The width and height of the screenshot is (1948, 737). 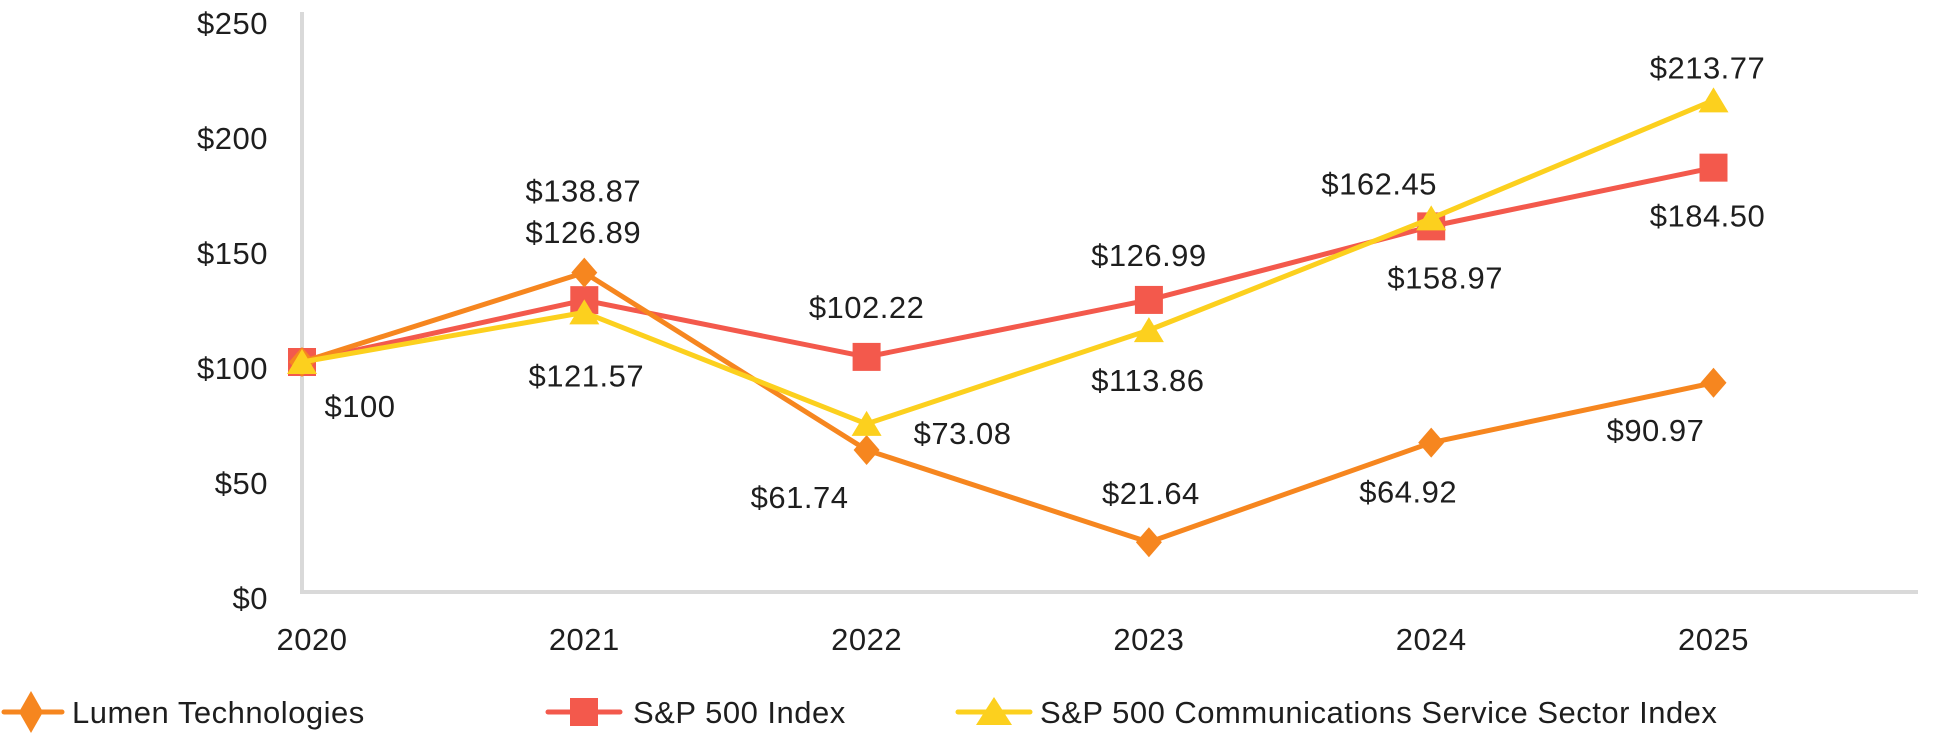 I want to click on data-point-label: $61.74, so click(x=800, y=497).